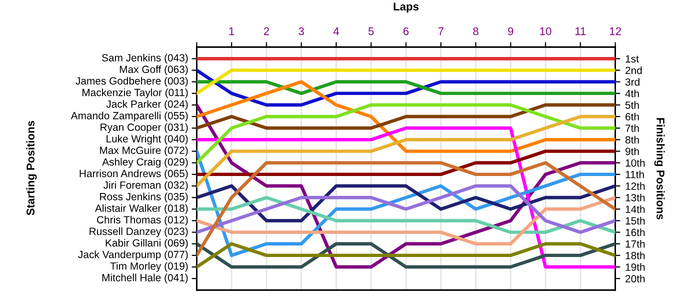 This screenshot has height=300, width=700. What do you see at coordinates (144, 151) in the screenshot?
I see `series-label: Max McGuire (072)` at bounding box center [144, 151].